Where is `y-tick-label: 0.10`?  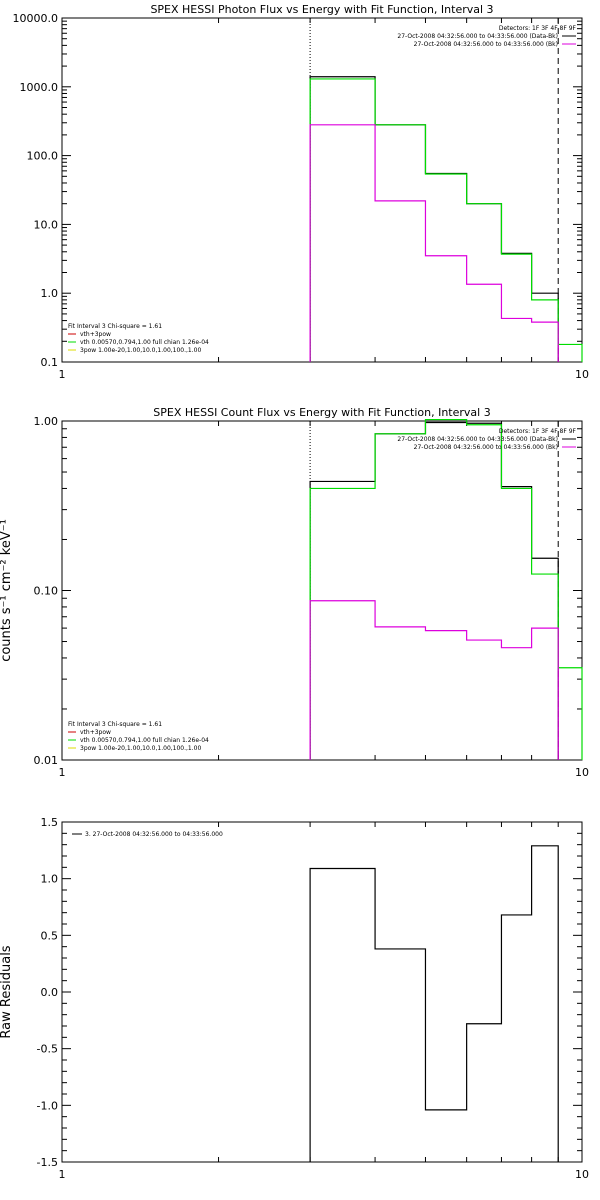 y-tick-label: 0.10 is located at coordinates (46, 591).